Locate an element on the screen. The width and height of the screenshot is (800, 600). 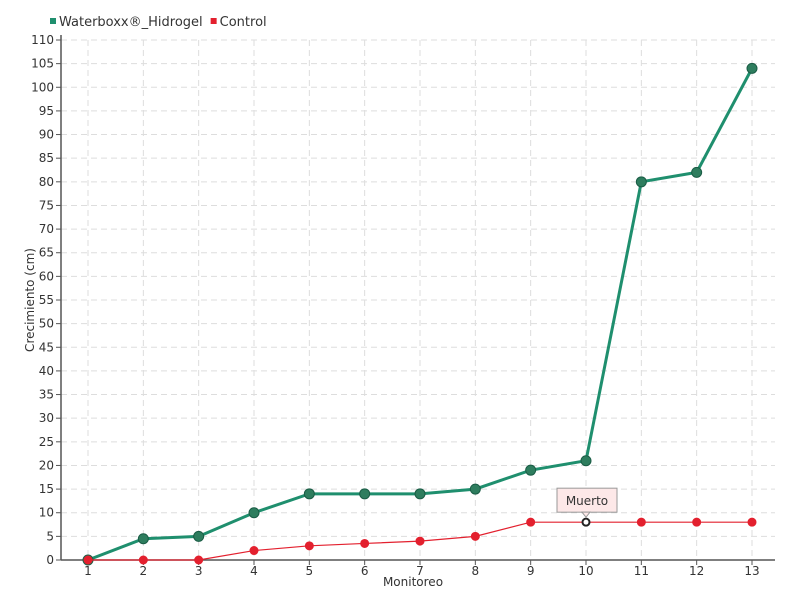
x-tick-labels: 1 2 3 4 5 6 7 8 9 10 11 12 13 is located at coordinates (422, 569).